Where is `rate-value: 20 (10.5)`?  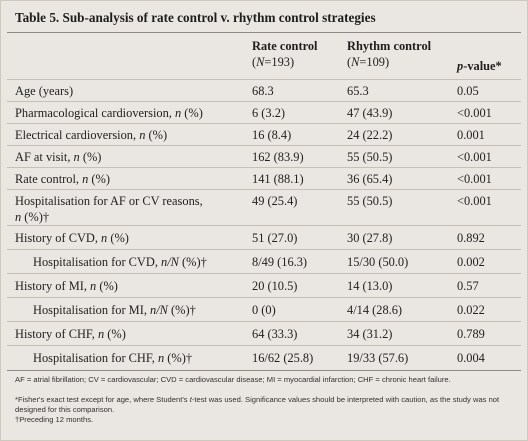
rate-value: 20 (10.5) is located at coordinates (275, 286).